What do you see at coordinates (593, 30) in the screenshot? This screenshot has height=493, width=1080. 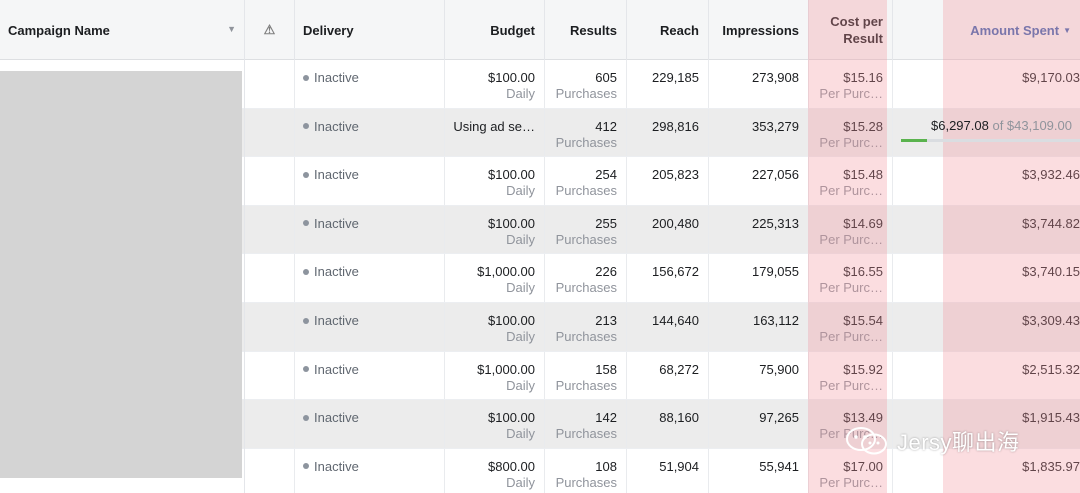 I see `results-label: Results` at bounding box center [593, 30].